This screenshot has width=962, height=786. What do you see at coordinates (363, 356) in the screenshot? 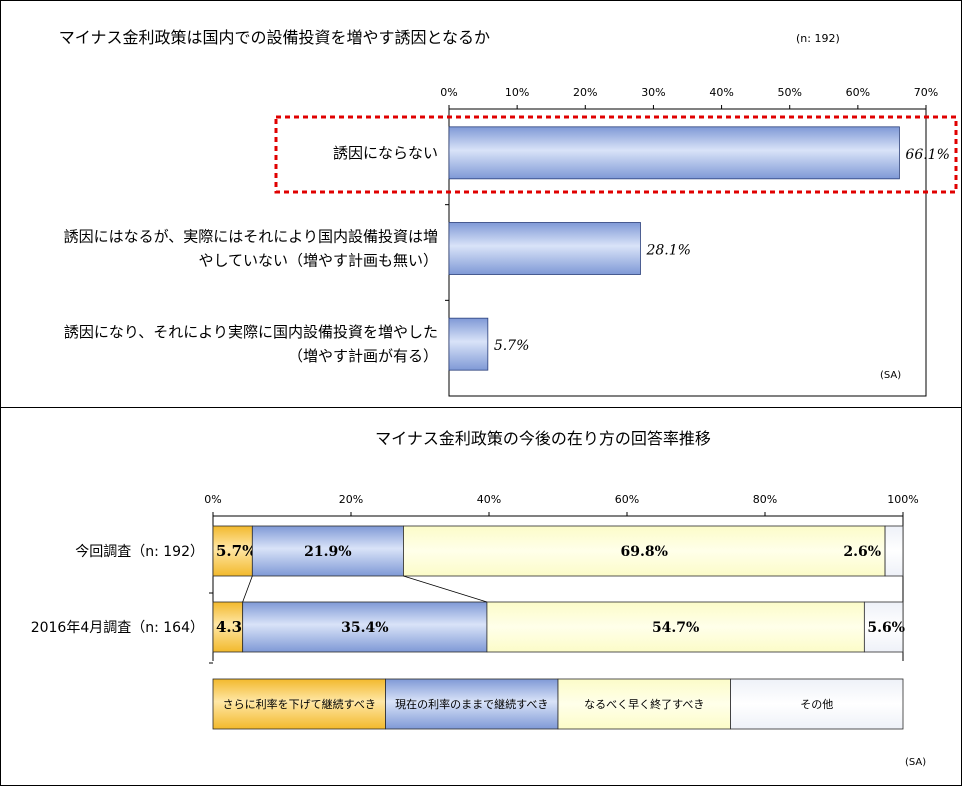
I see `chart1-category-label: （増やす計画が有る）` at bounding box center [363, 356].